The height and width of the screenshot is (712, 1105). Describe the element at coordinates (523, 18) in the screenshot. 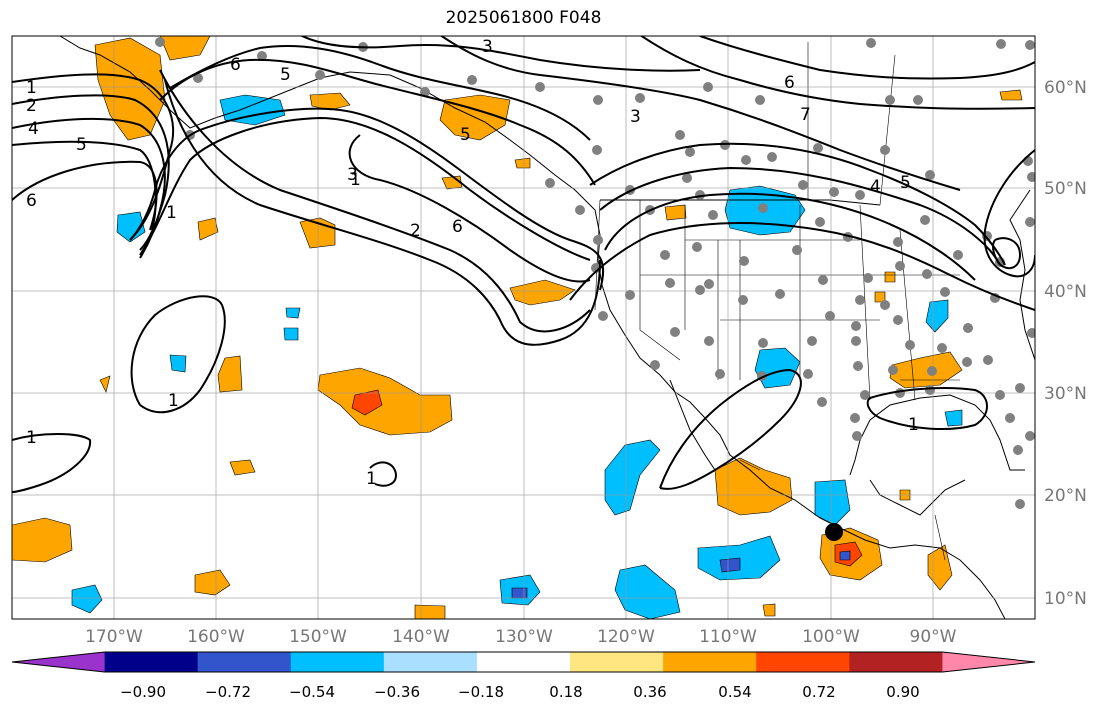

I see `chart-title: 2025061800 F048` at that location.